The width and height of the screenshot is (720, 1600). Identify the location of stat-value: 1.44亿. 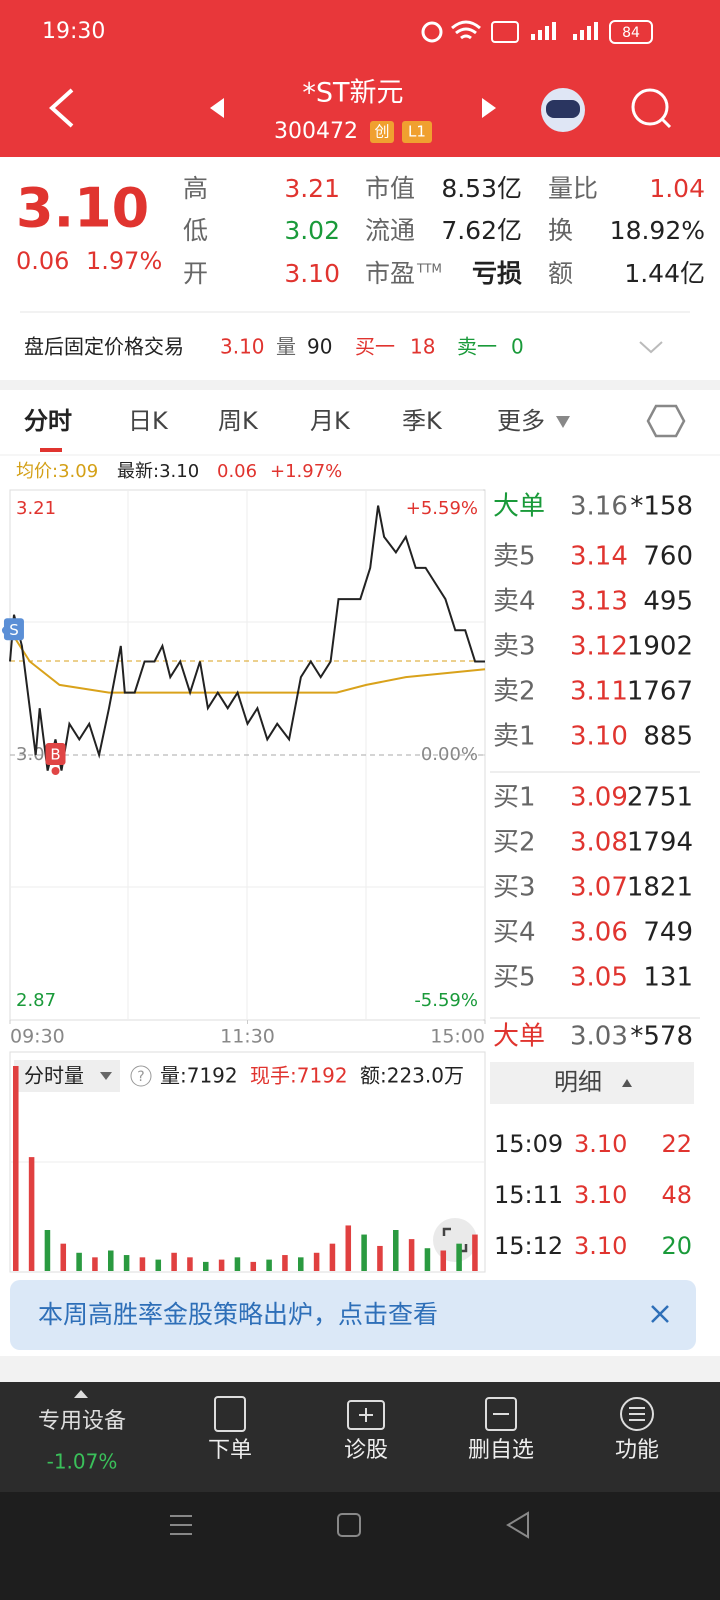
(664, 273).